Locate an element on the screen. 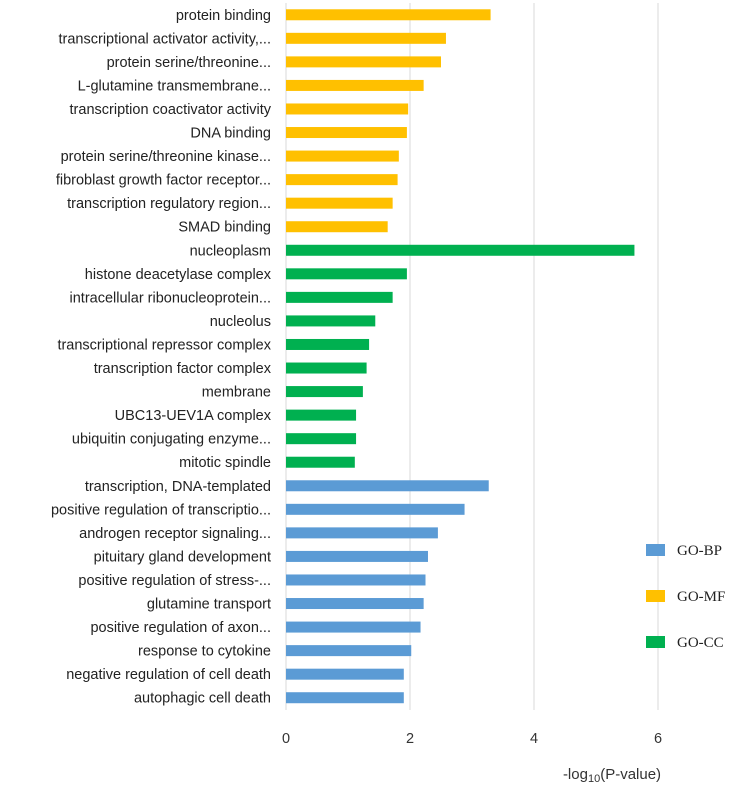  legend-label: GO-BP is located at coordinates (699, 551).